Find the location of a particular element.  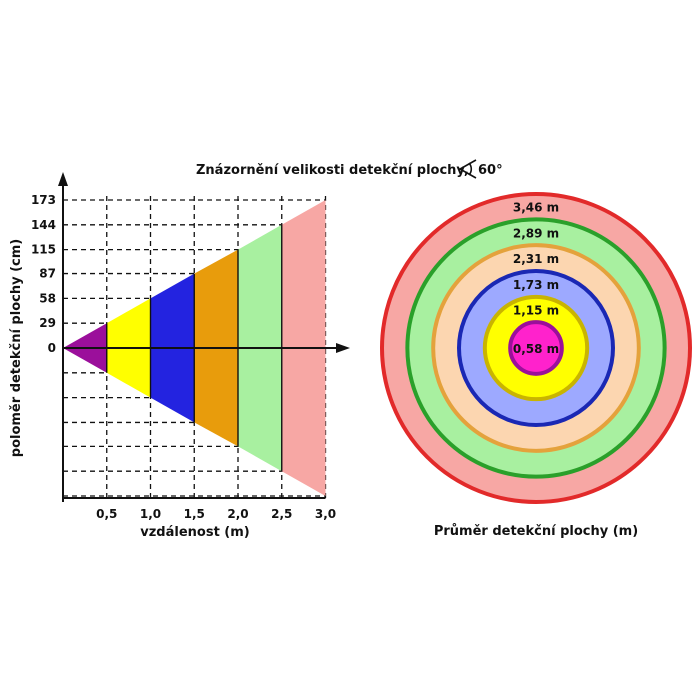

y-tick-label: 173 is located at coordinates (43, 200).